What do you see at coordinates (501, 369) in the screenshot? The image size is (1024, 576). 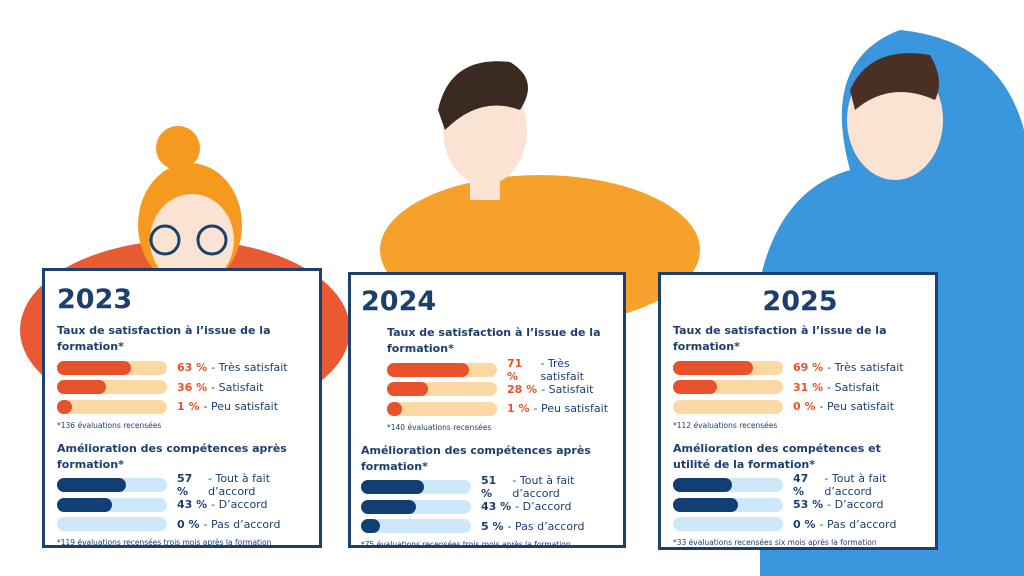 I see `bar-row: 71 % - Très satisfait` at bounding box center [501, 369].